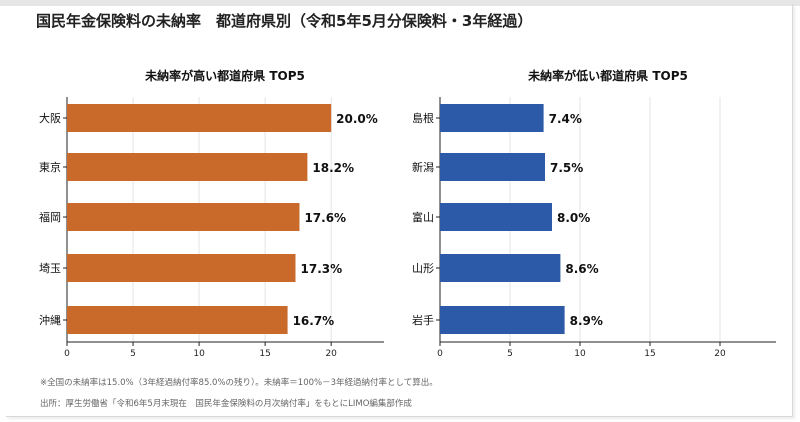 The image size is (800, 422). Describe the element at coordinates (50, 268) in the screenshot. I see `high-category-label: 埼玉` at that location.